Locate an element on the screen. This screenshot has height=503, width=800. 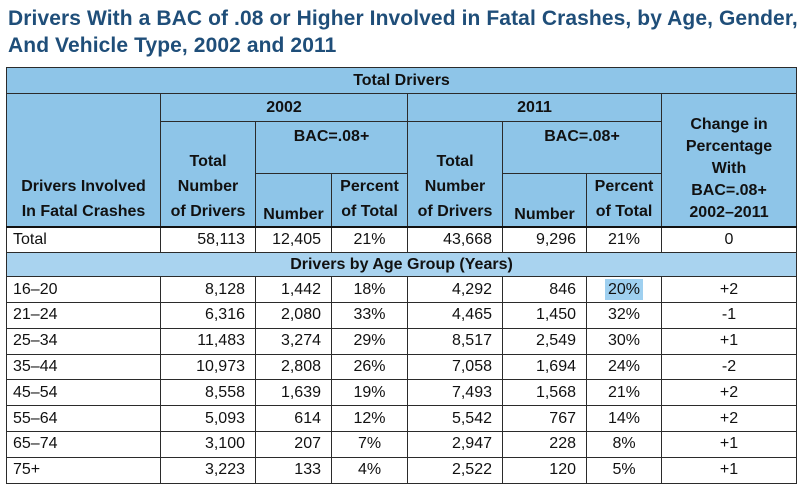
cell-percent-2011: 32% is located at coordinates (624, 315).